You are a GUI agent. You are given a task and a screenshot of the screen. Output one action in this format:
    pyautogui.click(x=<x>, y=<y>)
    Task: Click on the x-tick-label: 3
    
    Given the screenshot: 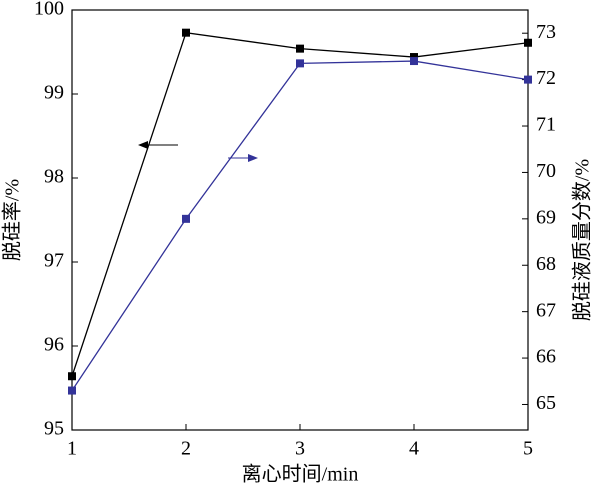 What is the action you would take?
    pyautogui.click(x=300, y=449)
    